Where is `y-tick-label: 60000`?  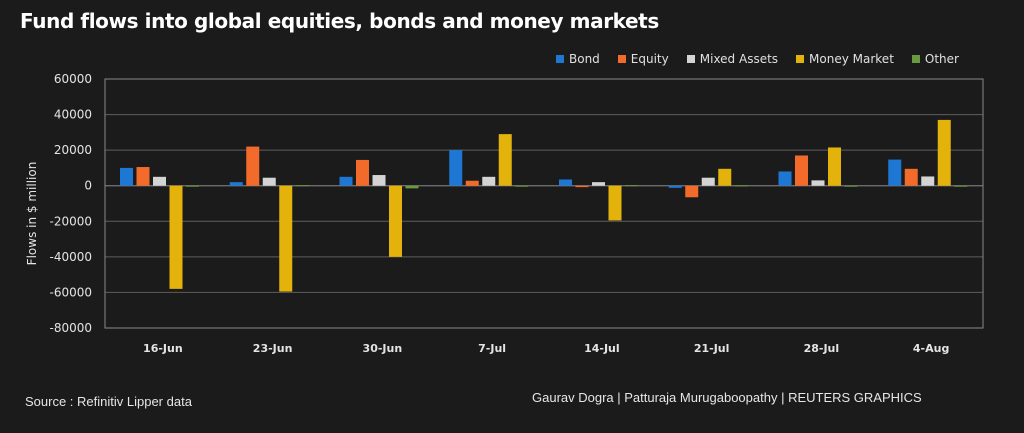
y-tick-label: 60000 is located at coordinates (73, 79).